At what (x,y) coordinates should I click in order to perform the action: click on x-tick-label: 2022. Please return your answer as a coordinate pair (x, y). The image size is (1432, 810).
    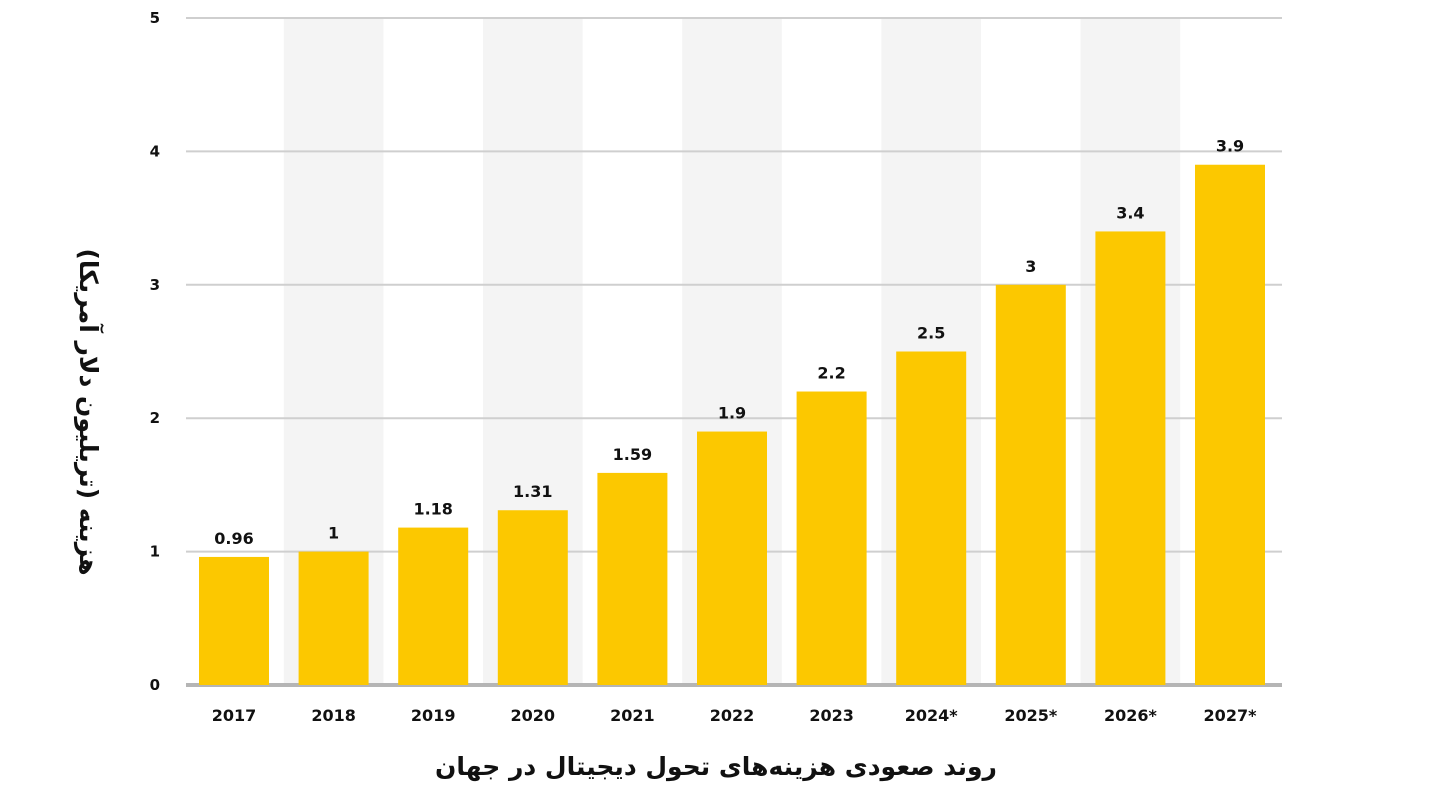
    Looking at the image, I should click on (732, 715).